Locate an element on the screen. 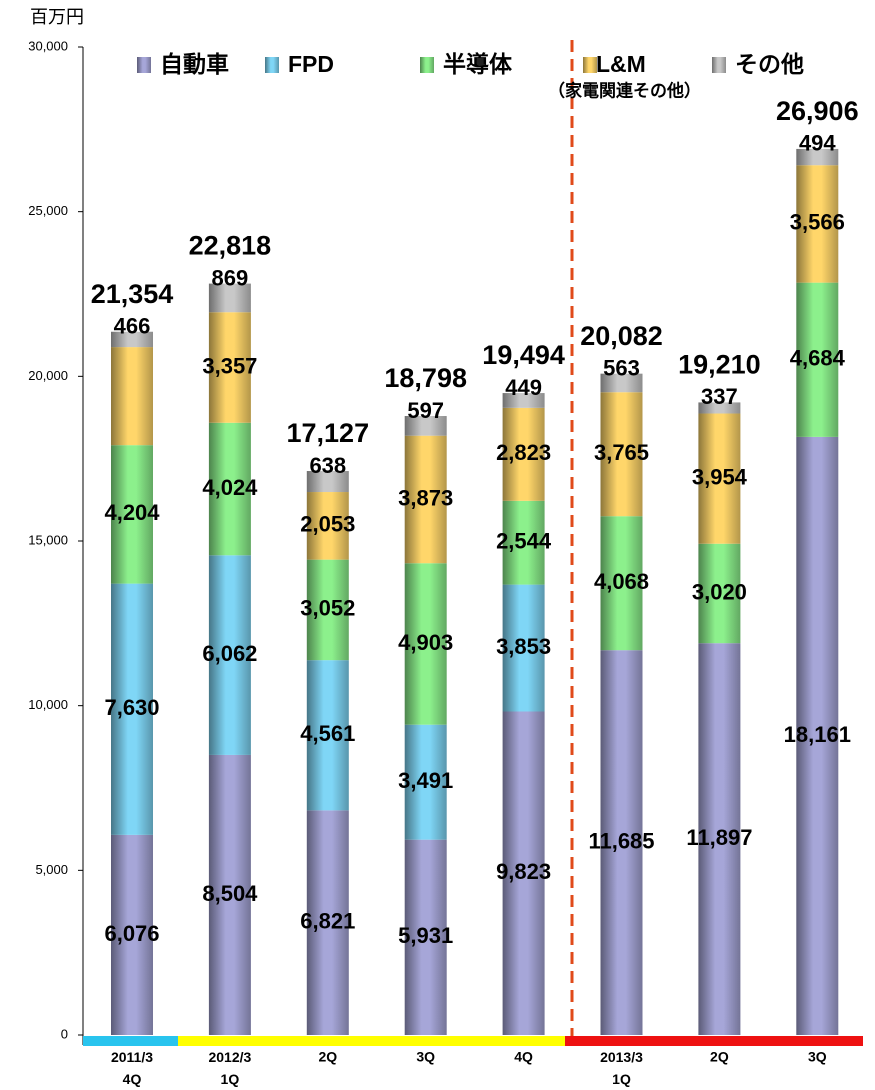 Image resolution: width=875 pixels, height=1090 pixels. y-tick-label: 5,000 is located at coordinates (51, 869).